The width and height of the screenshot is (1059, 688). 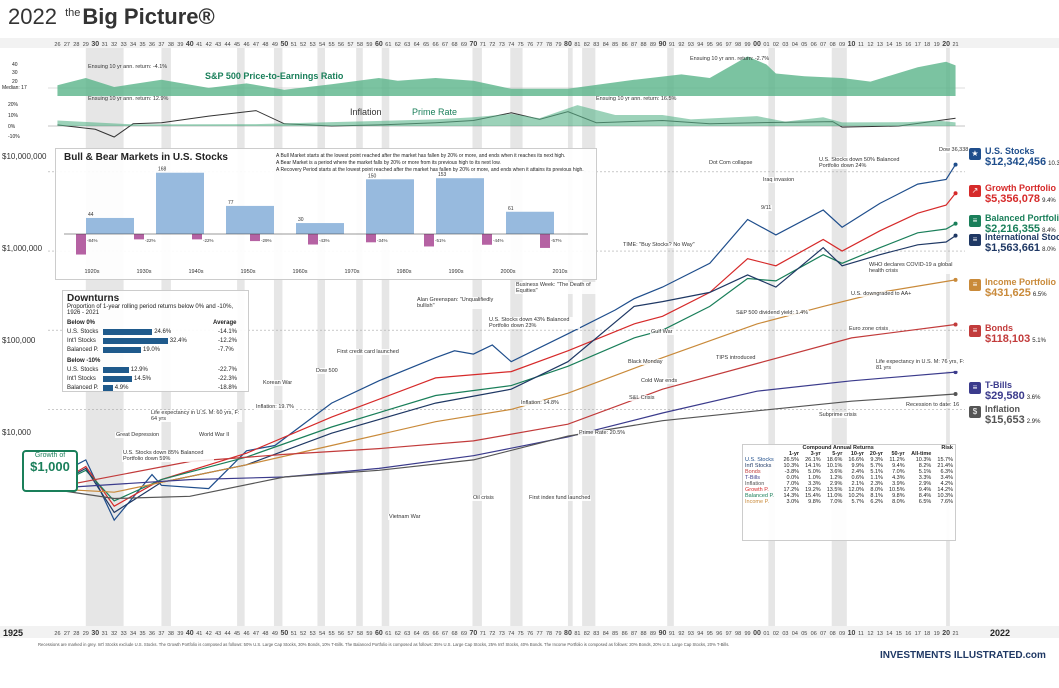 I want to click on year-strip-top, so click(x=529, y=43).